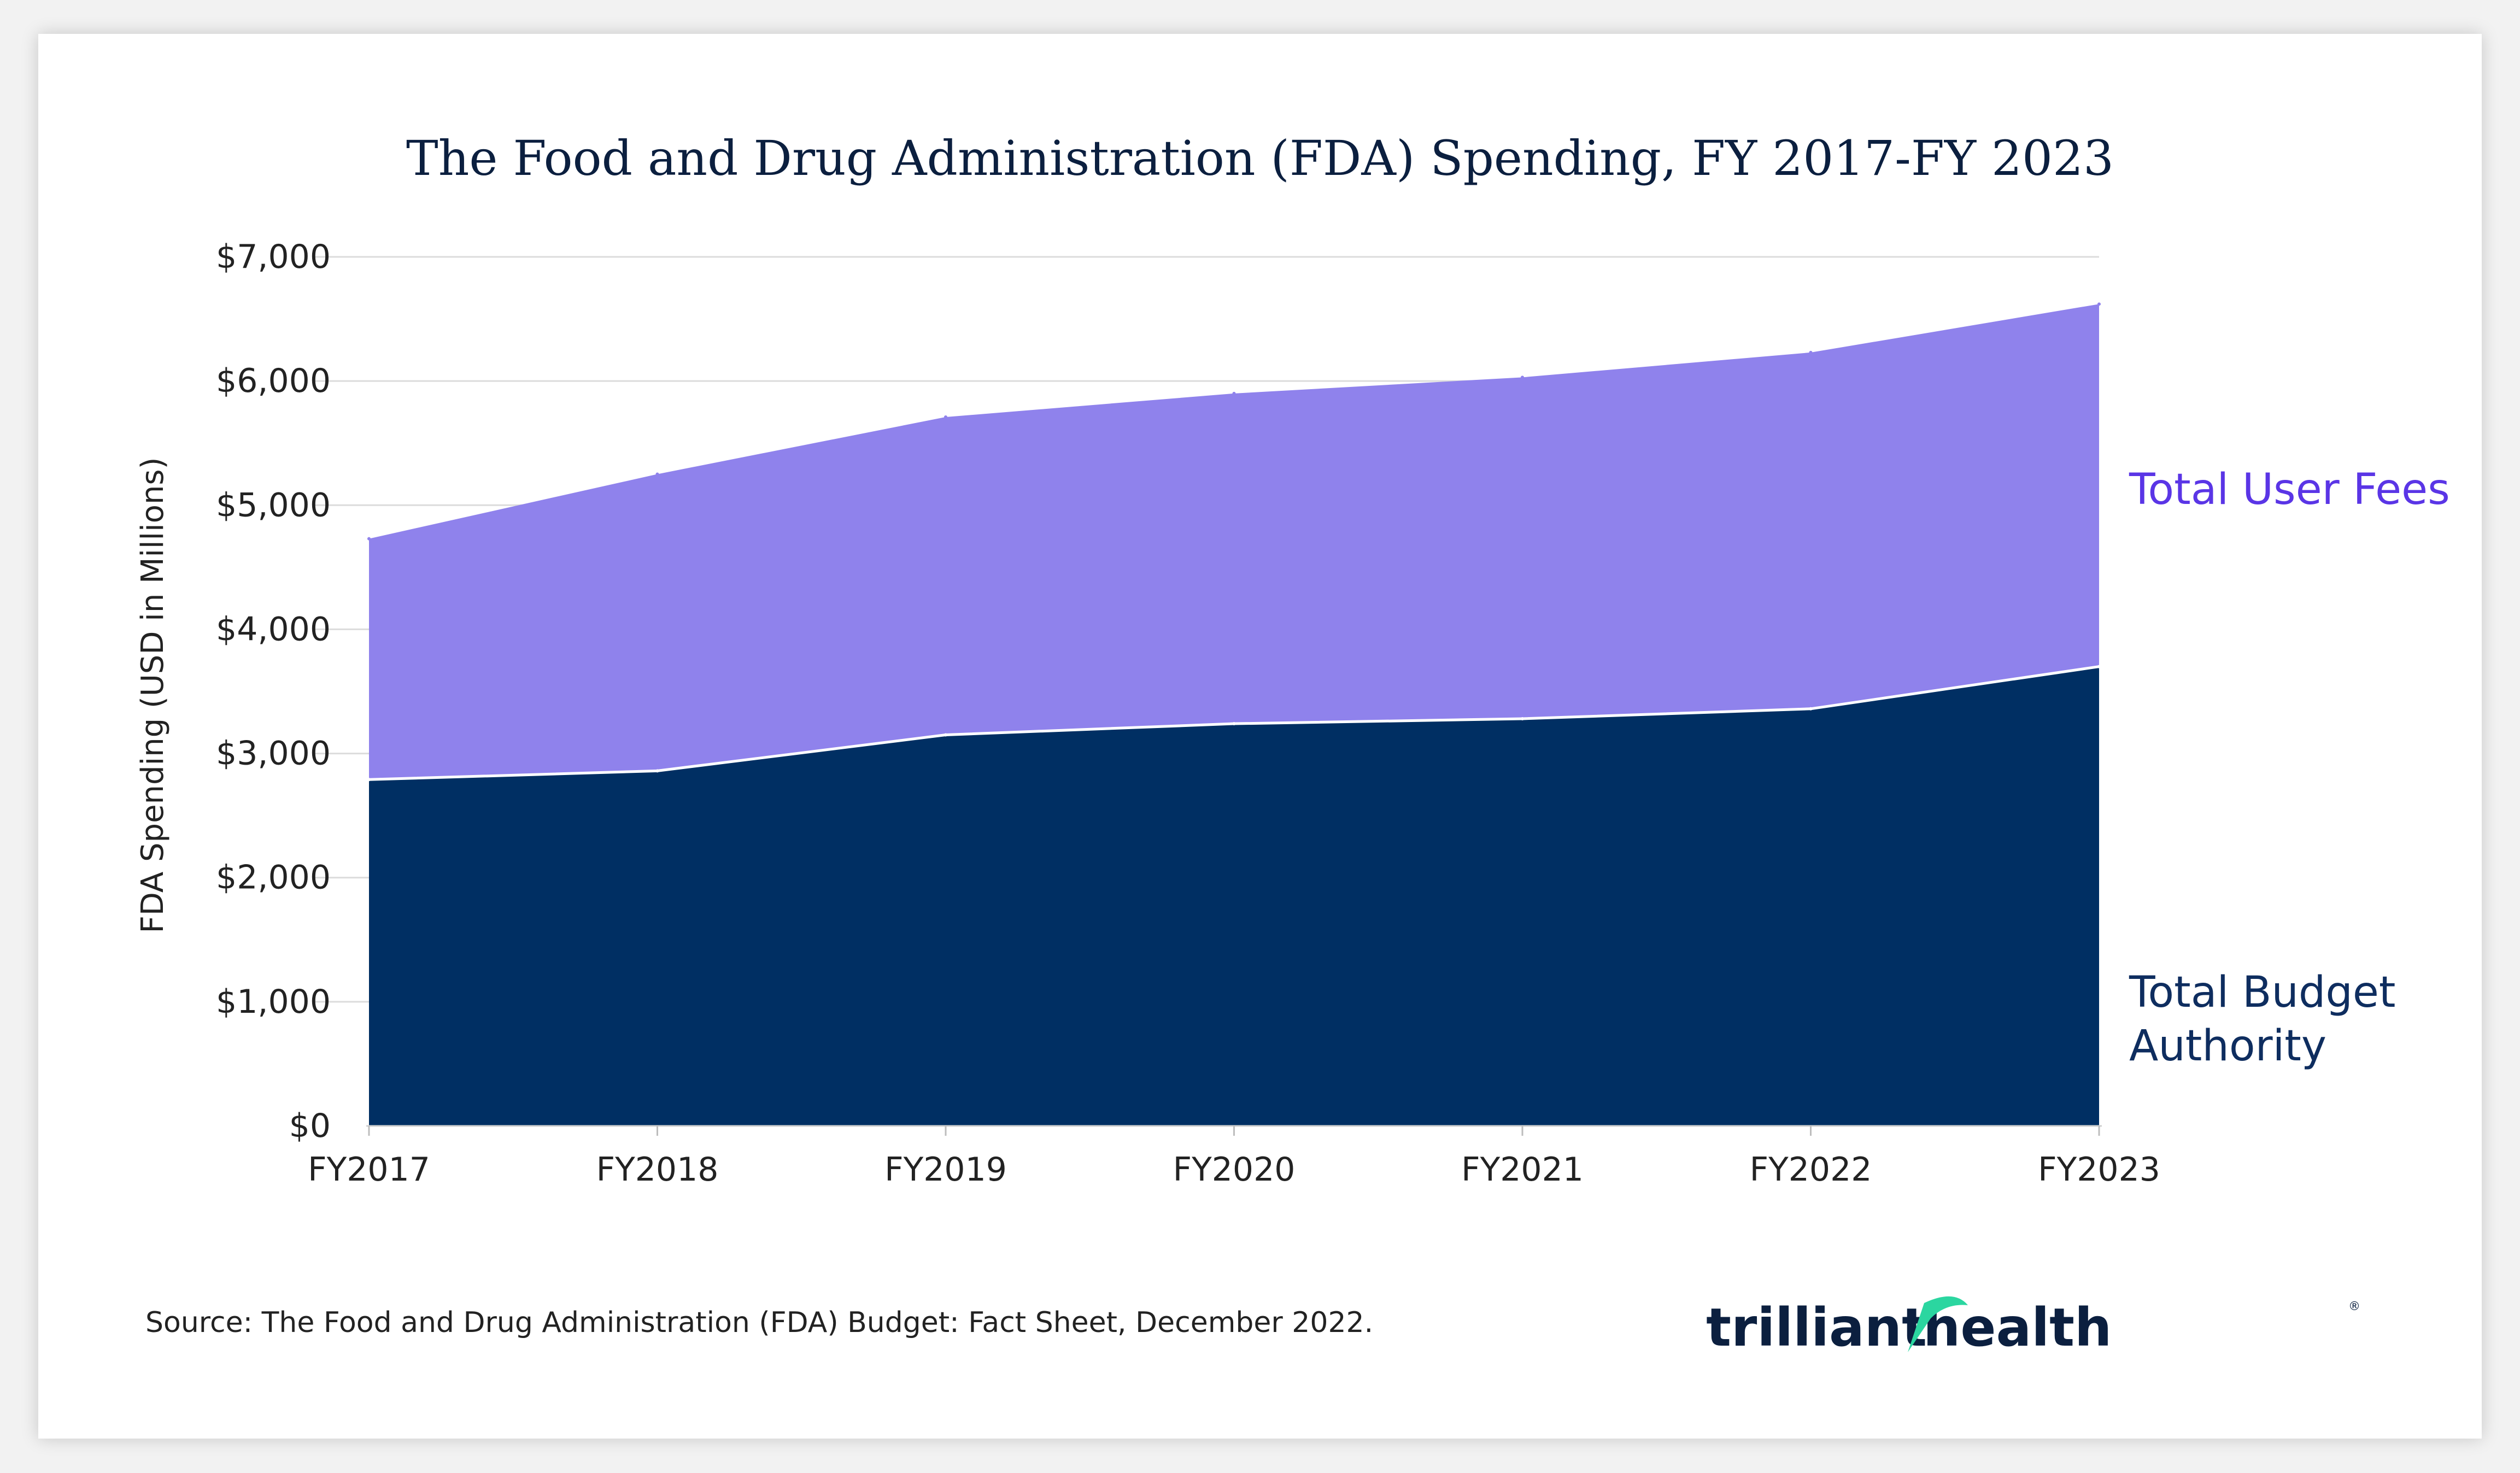  Describe the element at coordinates (2227, 1046) in the screenshot. I see `series-label-budget-line2: Authority` at that location.